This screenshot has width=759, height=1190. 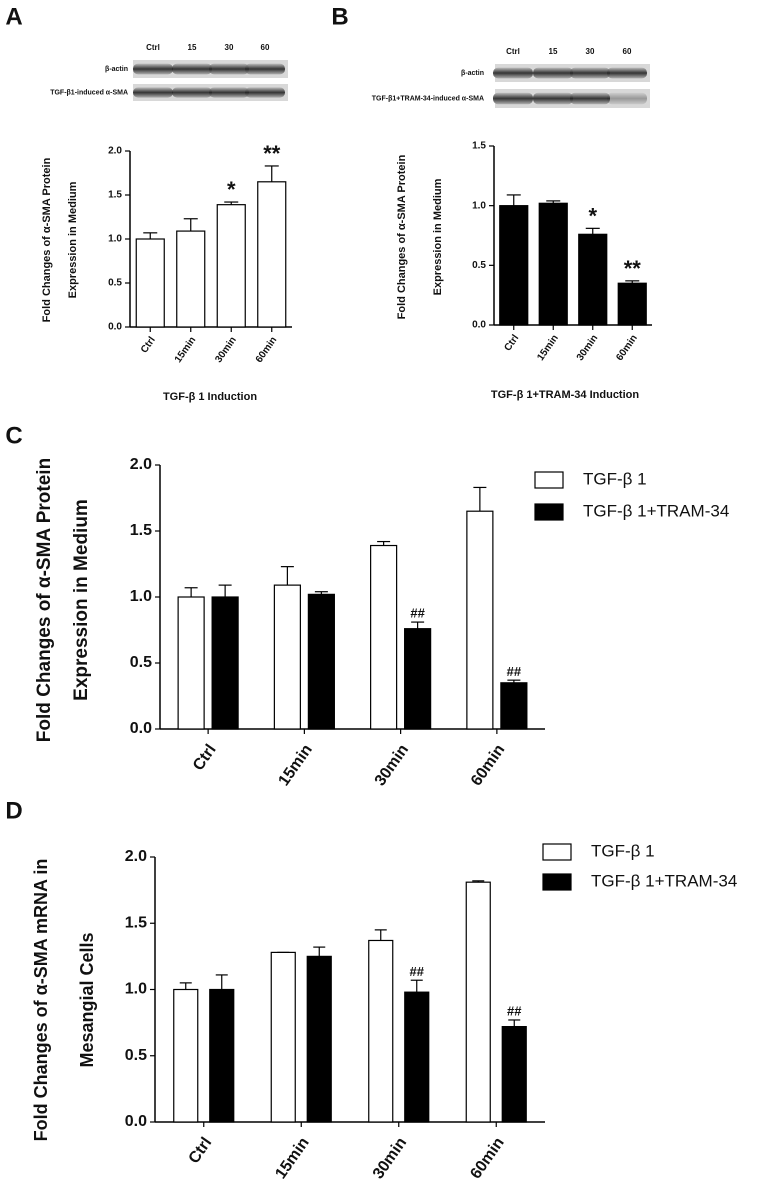 What do you see at coordinates (565, 395) in the screenshot?
I see `x-axis-title: TGF-β 1+TRAM-34 Induction` at bounding box center [565, 395].